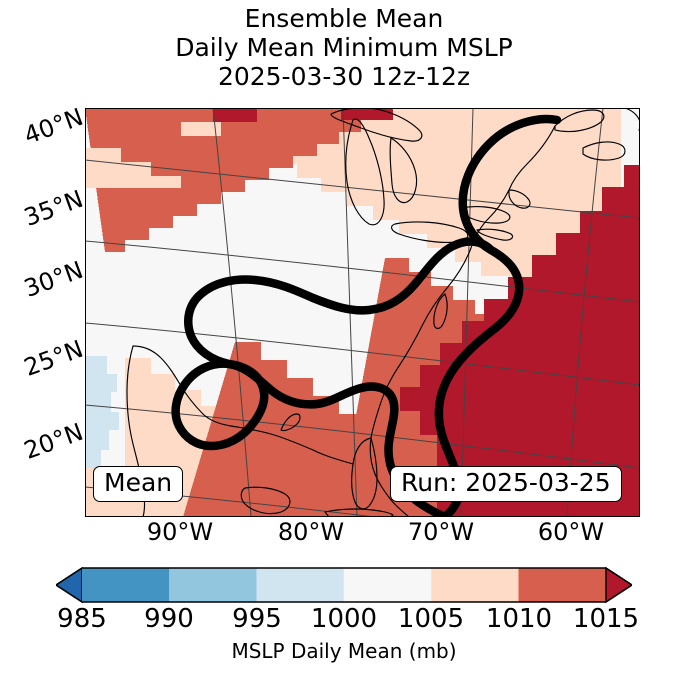  Describe the element at coordinates (618, 585) in the screenshot. I see `colorbar-extend-high` at that location.